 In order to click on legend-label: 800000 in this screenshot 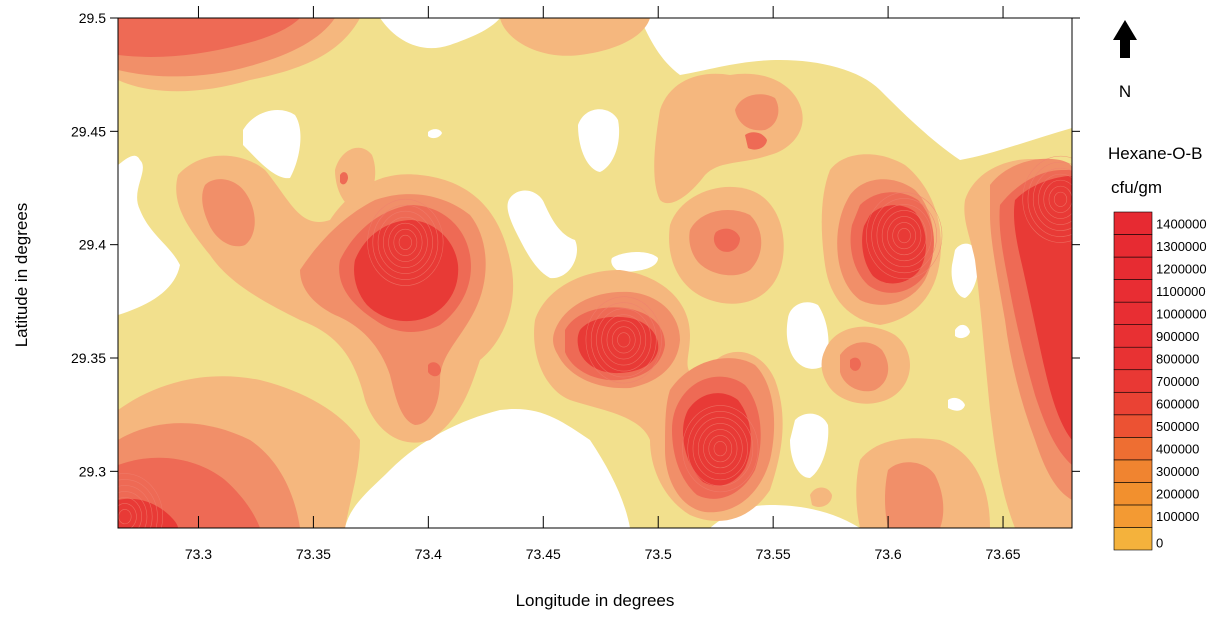, I will do `click(1177, 358)`.